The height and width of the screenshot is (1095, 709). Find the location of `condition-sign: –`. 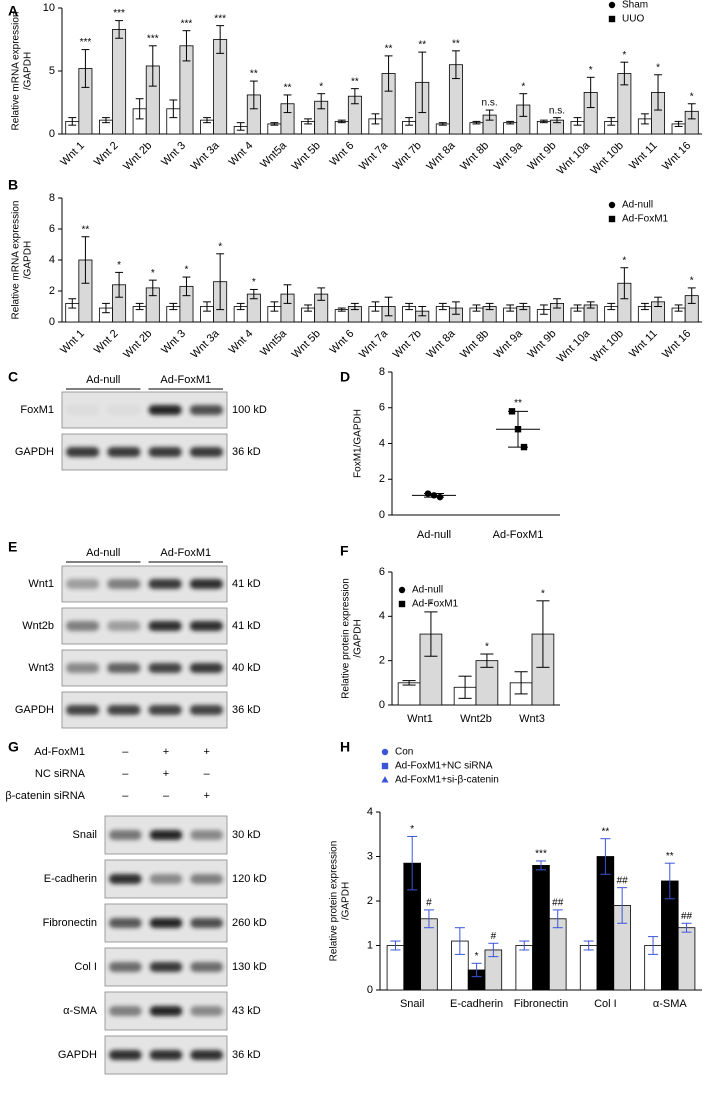

condition-sign: – is located at coordinates (125, 796).